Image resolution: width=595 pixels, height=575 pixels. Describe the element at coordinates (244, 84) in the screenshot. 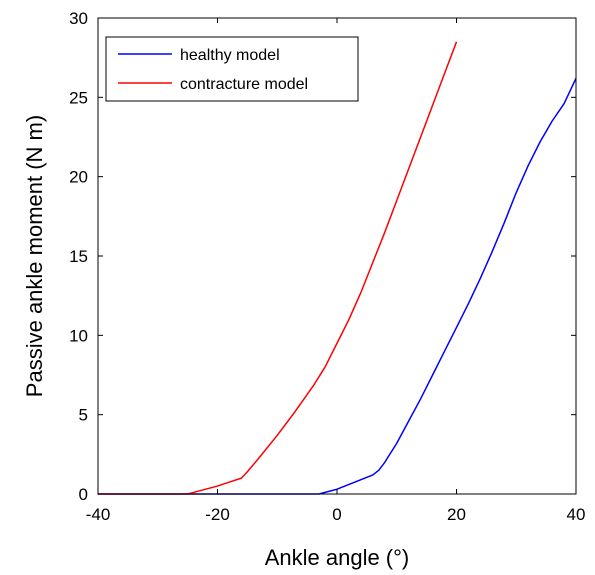

I see `legend-label-contracture: contracture model` at that location.